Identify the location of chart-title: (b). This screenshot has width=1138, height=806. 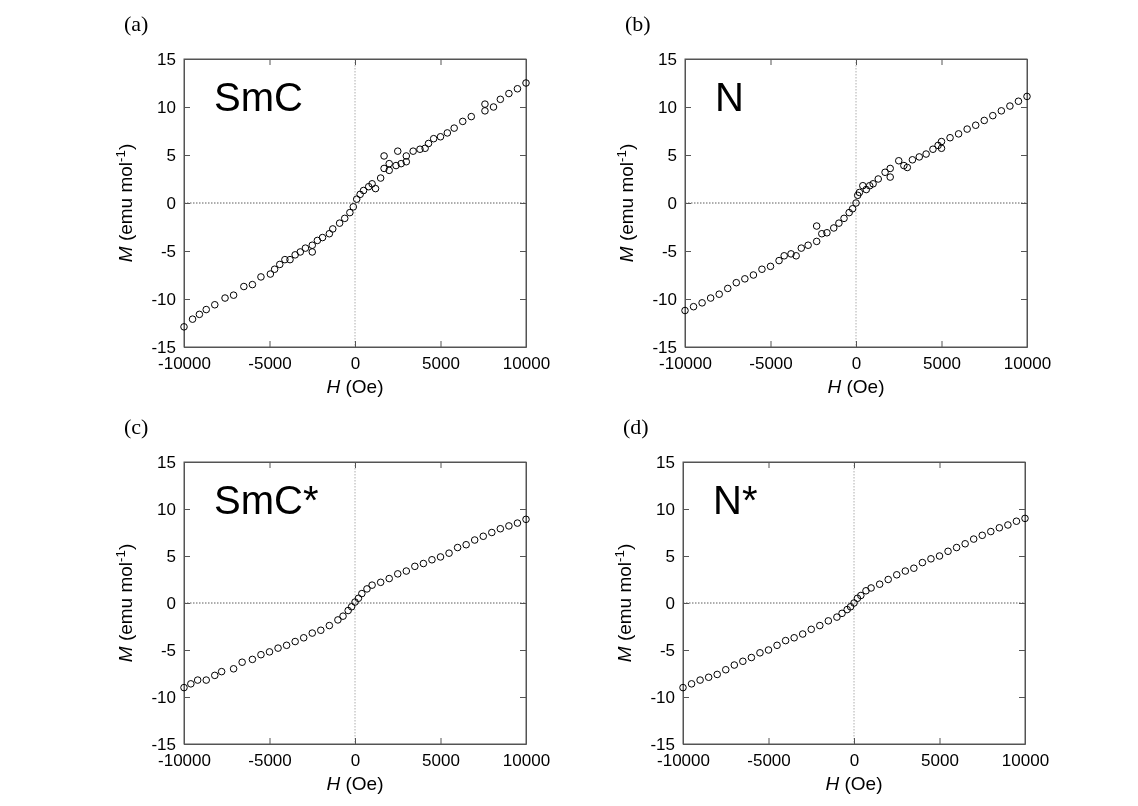
(638, 23).